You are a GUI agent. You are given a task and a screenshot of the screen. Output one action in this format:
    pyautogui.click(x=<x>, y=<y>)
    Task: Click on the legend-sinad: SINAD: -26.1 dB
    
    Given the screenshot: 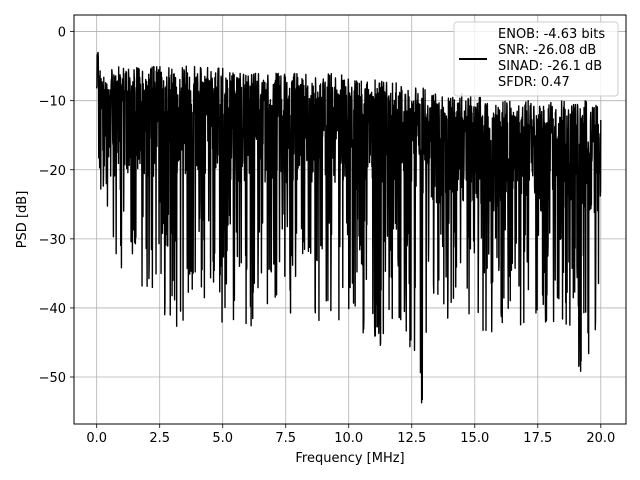 What is the action you would take?
    pyautogui.click(x=550, y=66)
    